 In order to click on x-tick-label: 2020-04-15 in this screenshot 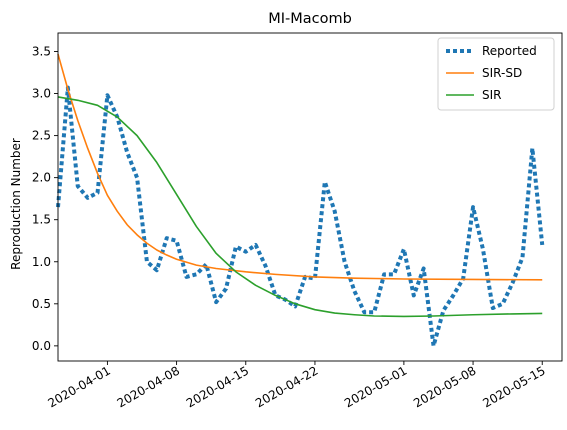, I will do `click(217, 386)`.